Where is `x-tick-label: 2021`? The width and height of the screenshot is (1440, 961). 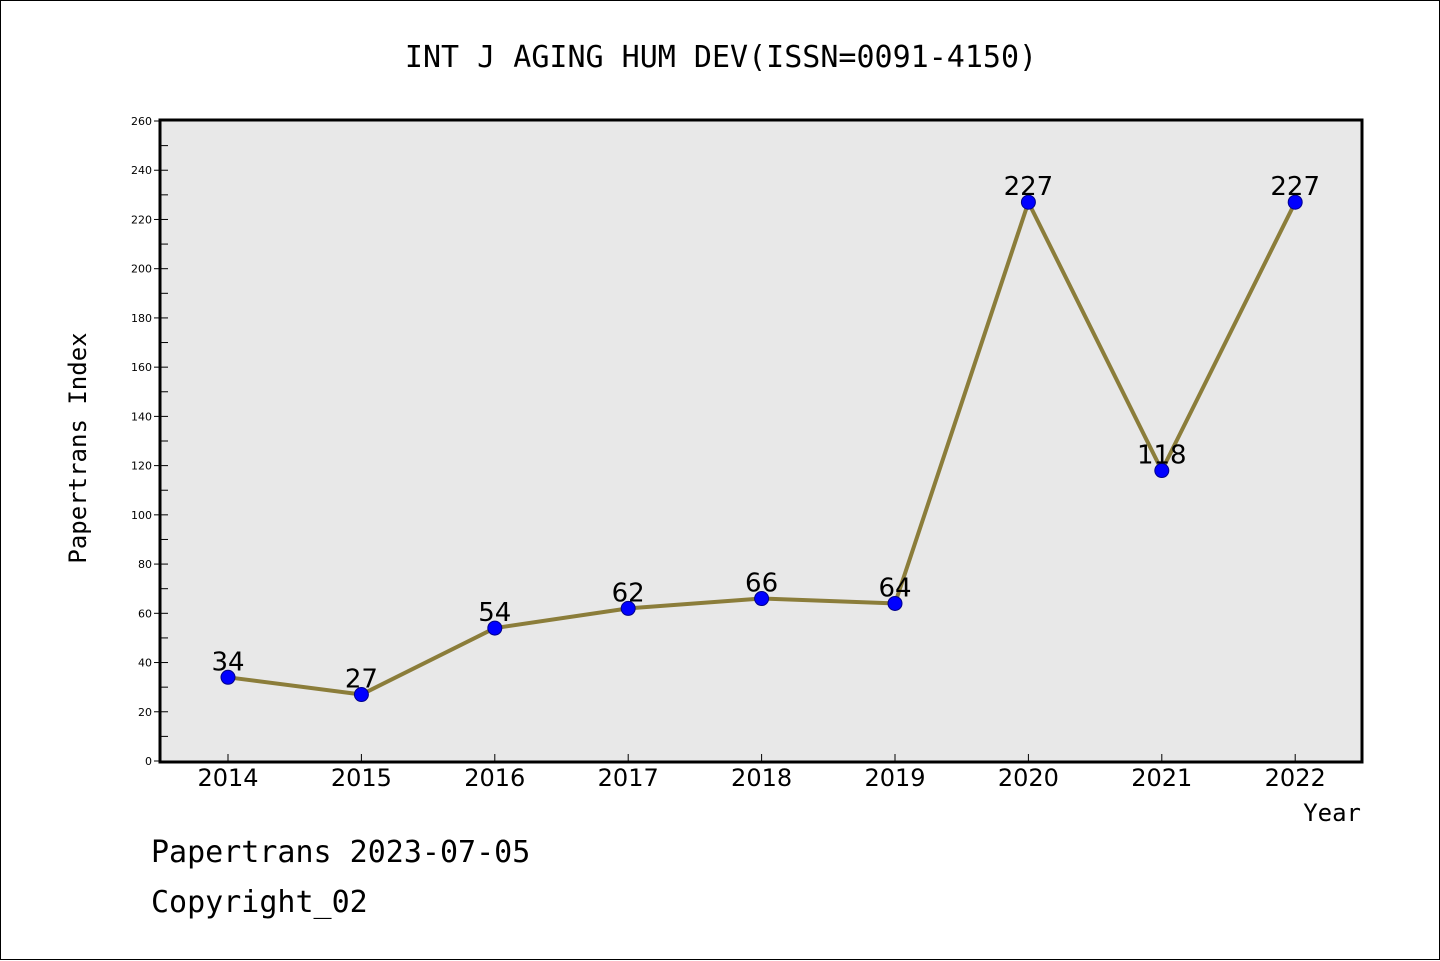
x-tick-label: 2021 is located at coordinates (1161, 778).